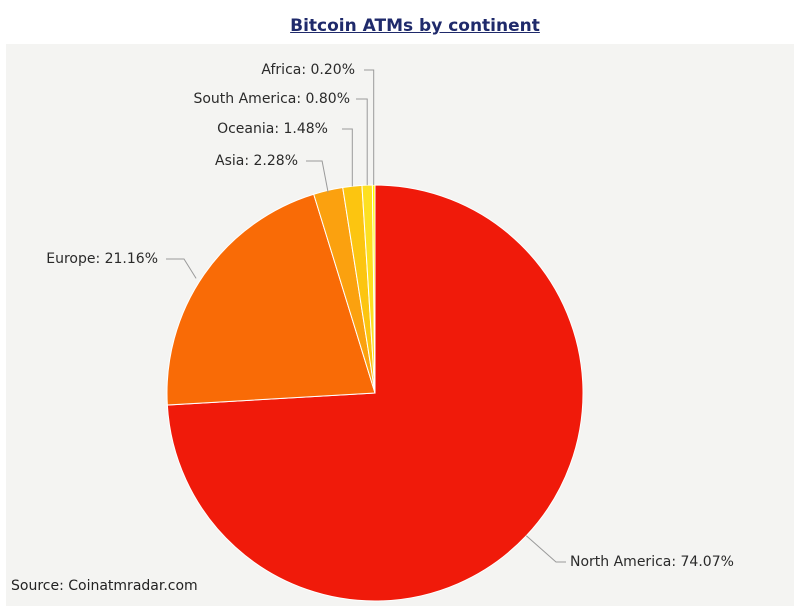  What do you see at coordinates (415, 26) in the screenshot?
I see `chart-title: Bitcoin ATMs by continent` at bounding box center [415, 26].